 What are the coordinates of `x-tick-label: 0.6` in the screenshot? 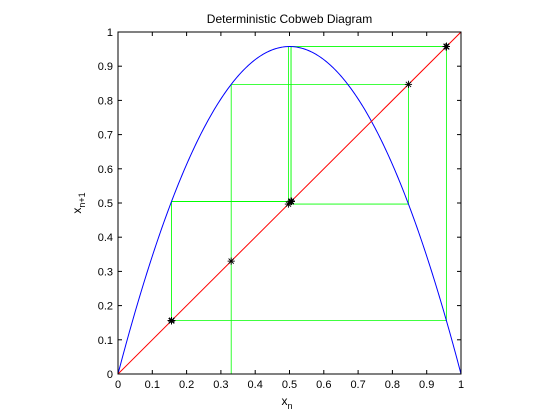 It's located at (323, 385).